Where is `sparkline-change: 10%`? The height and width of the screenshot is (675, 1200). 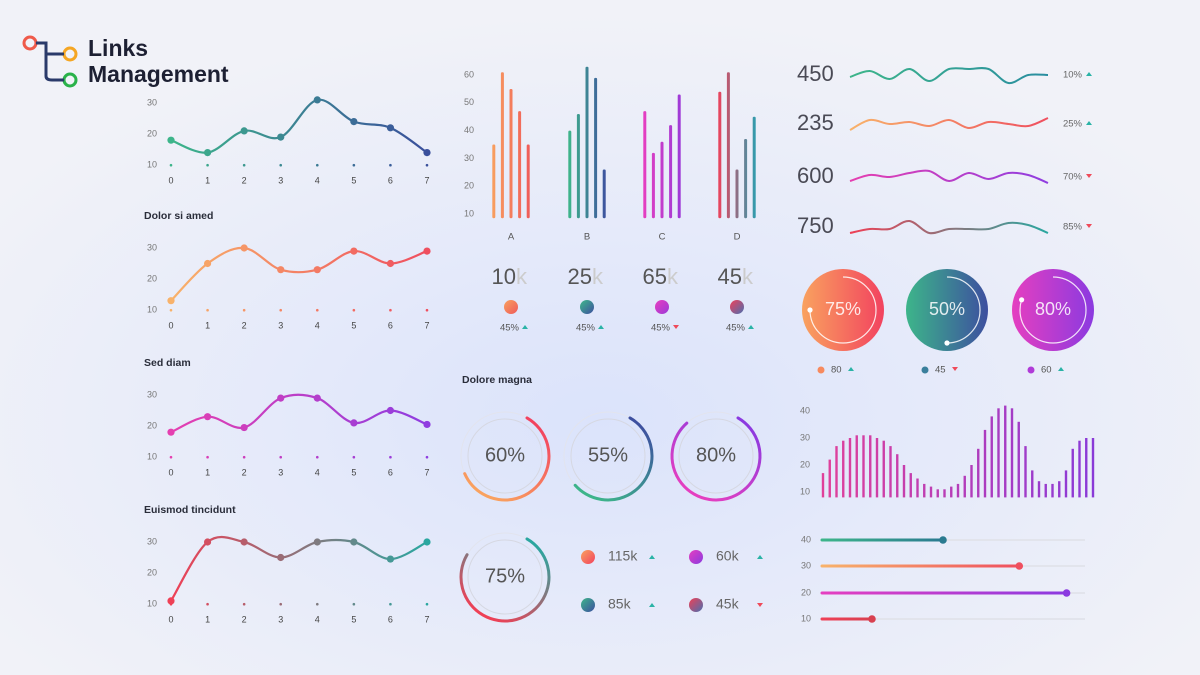
sparkline-change: 10% is located at coordinates (1073, 75).